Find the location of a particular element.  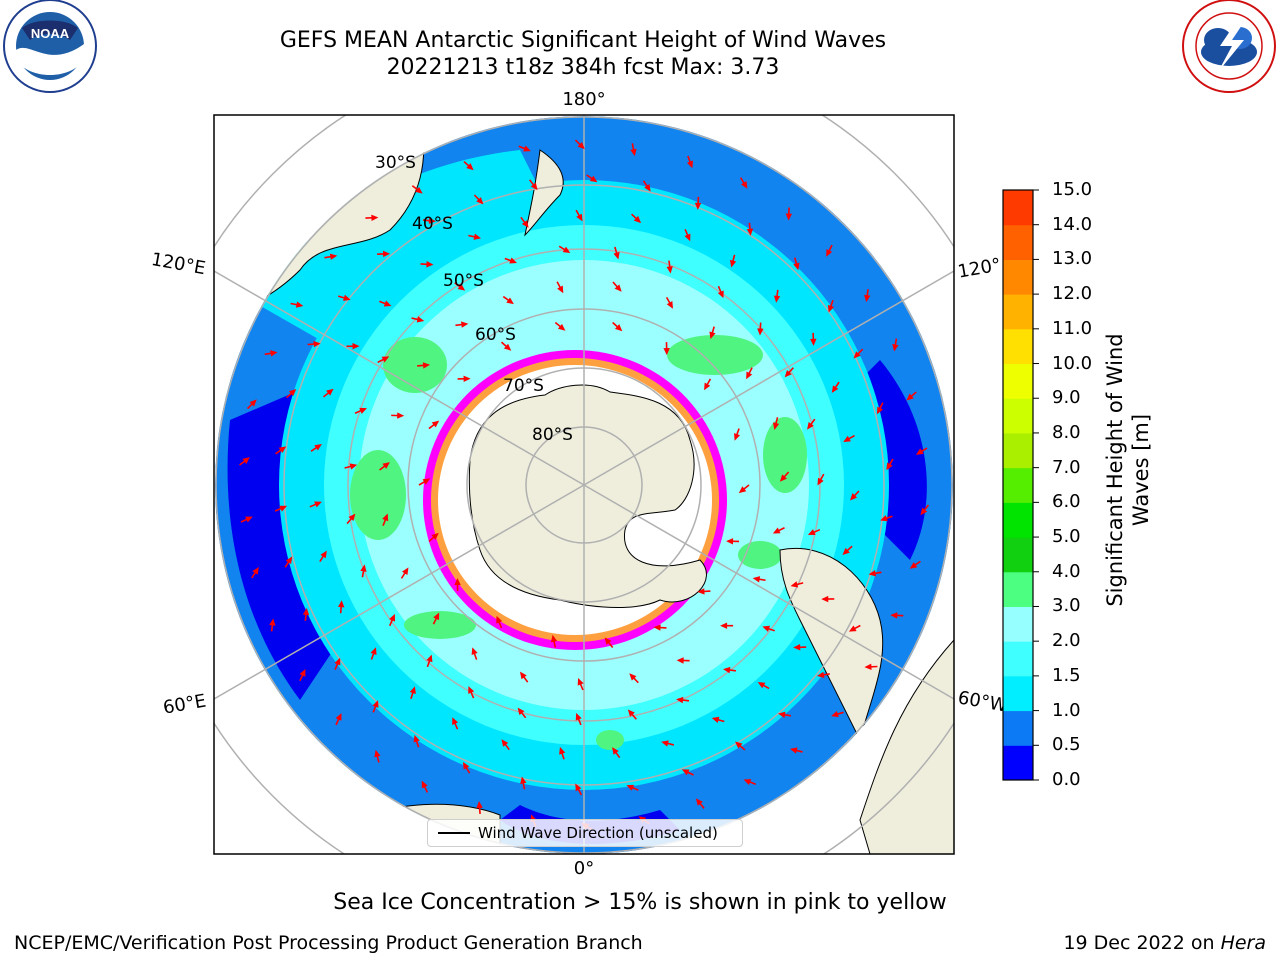

colorbar-tick-label: 0.0 is located at coordinates (1066, 779).